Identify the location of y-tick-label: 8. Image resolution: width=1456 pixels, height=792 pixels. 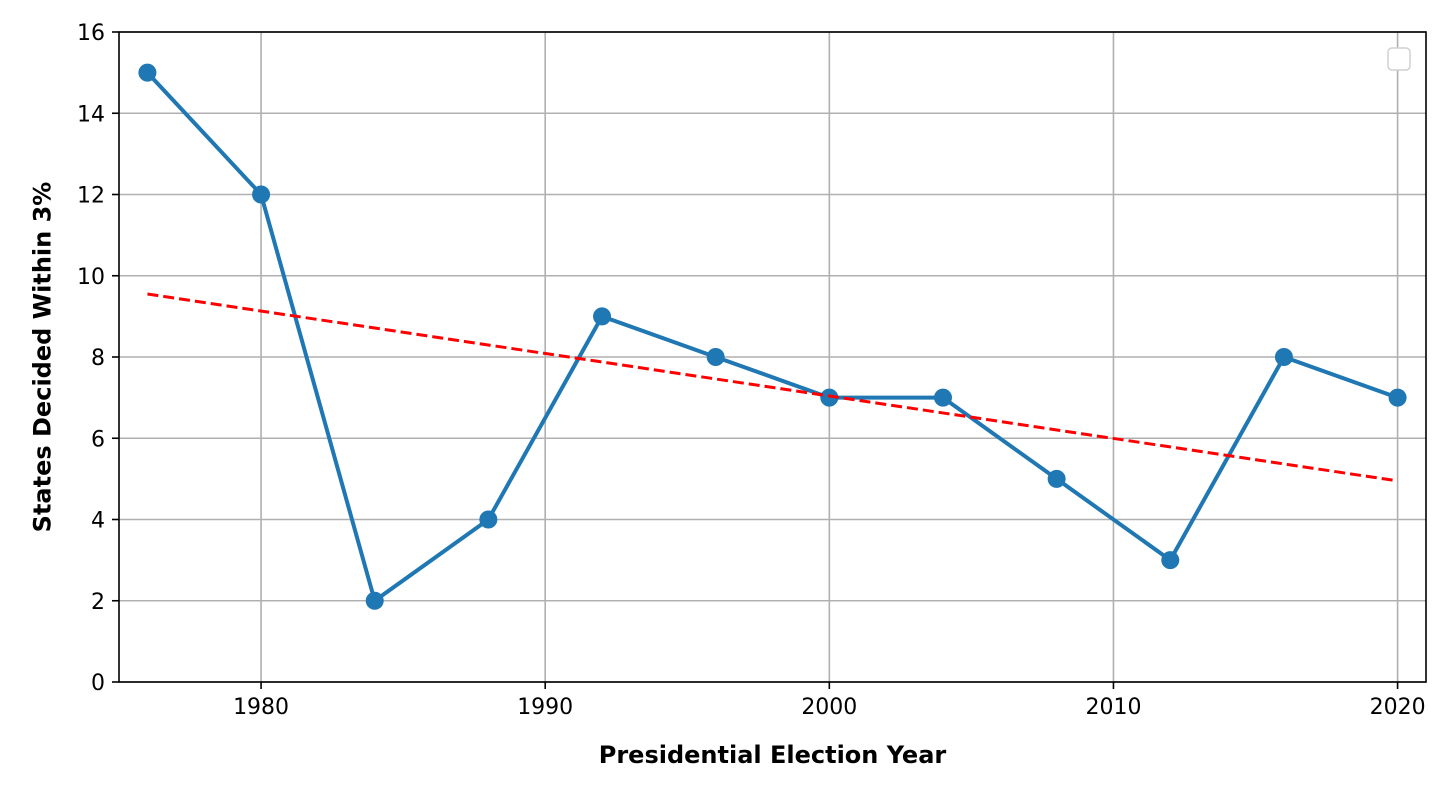
(98, 358).